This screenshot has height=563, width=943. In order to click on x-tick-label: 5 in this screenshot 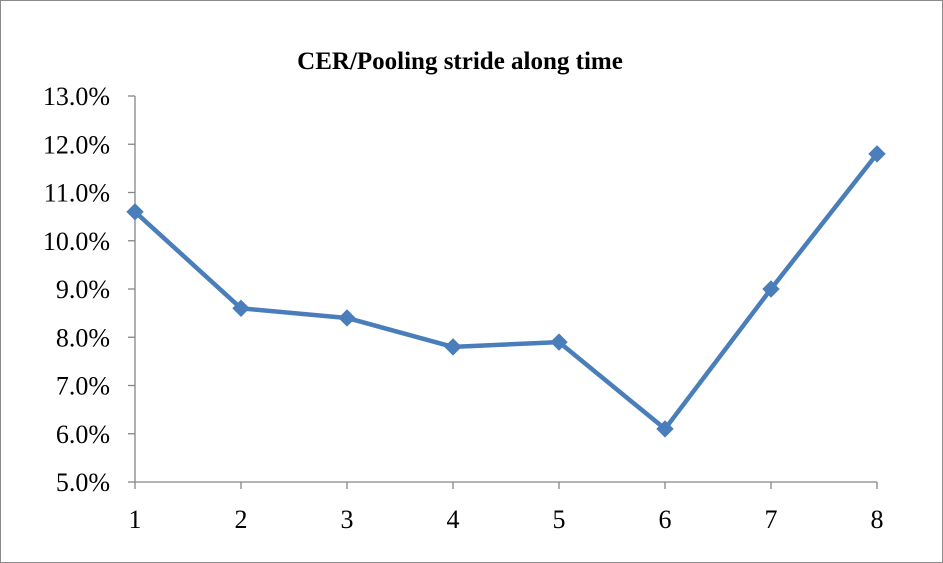, I will do `click(559, 519)`.